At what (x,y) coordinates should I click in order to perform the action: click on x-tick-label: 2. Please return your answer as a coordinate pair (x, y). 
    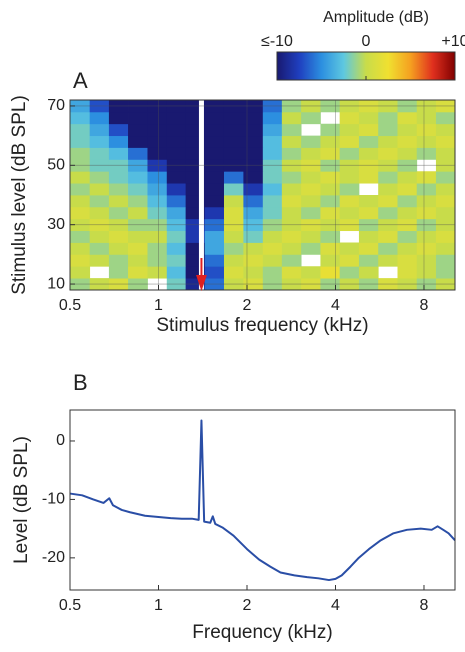
    Looking at the image, I should click on (247, 605).